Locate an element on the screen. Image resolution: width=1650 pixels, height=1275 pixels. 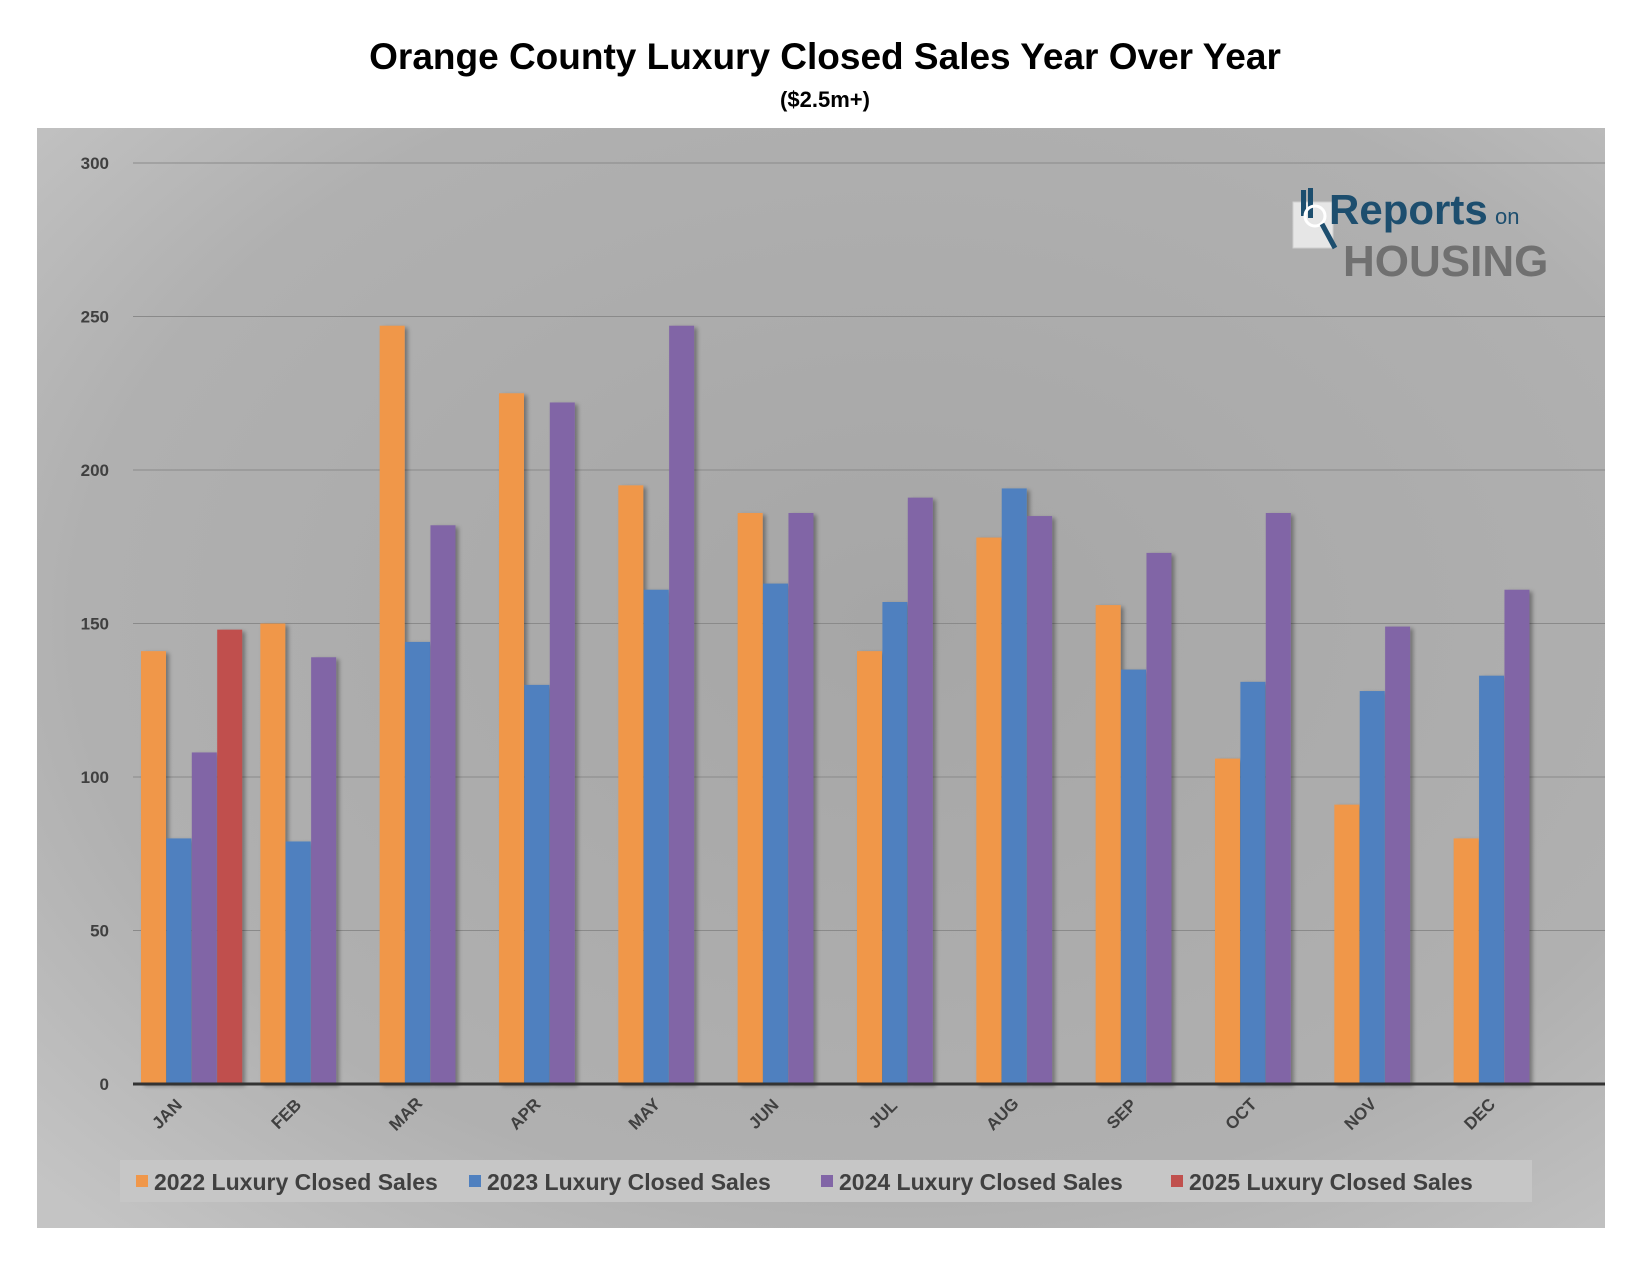
y-tick-label: 50 is located at coordinates (99, 931).